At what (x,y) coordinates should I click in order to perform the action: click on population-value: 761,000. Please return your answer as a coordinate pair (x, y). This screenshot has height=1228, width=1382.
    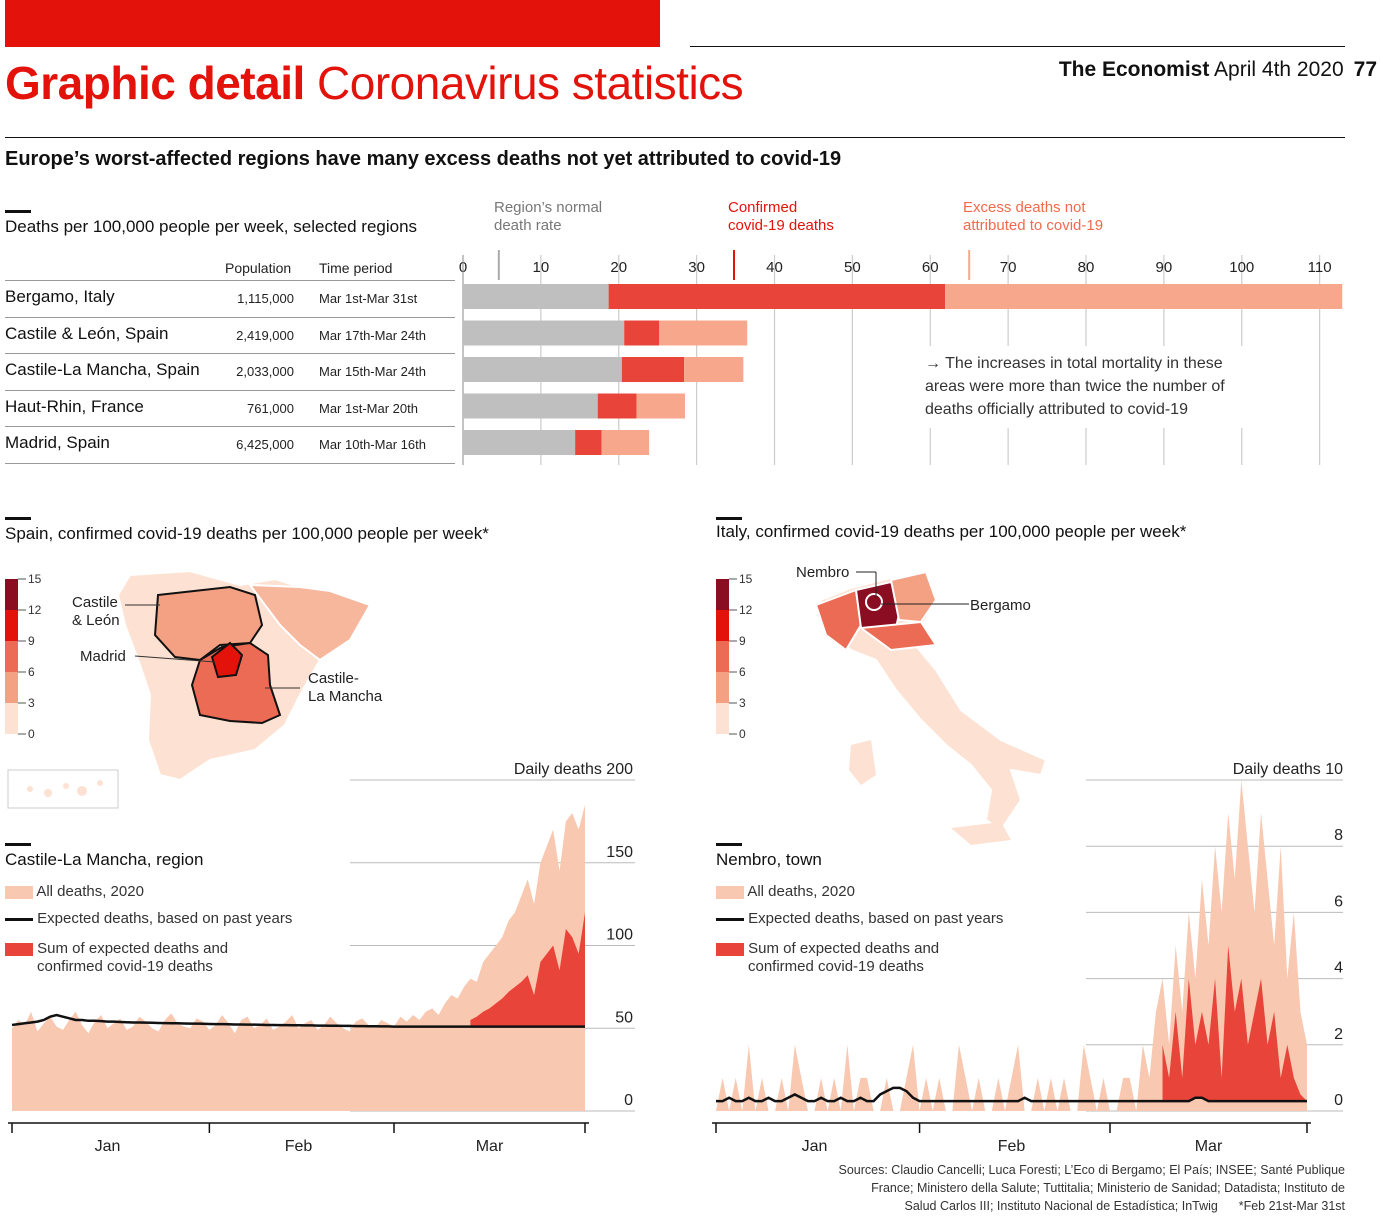
    Looking at the image, I should click on (270, 408).